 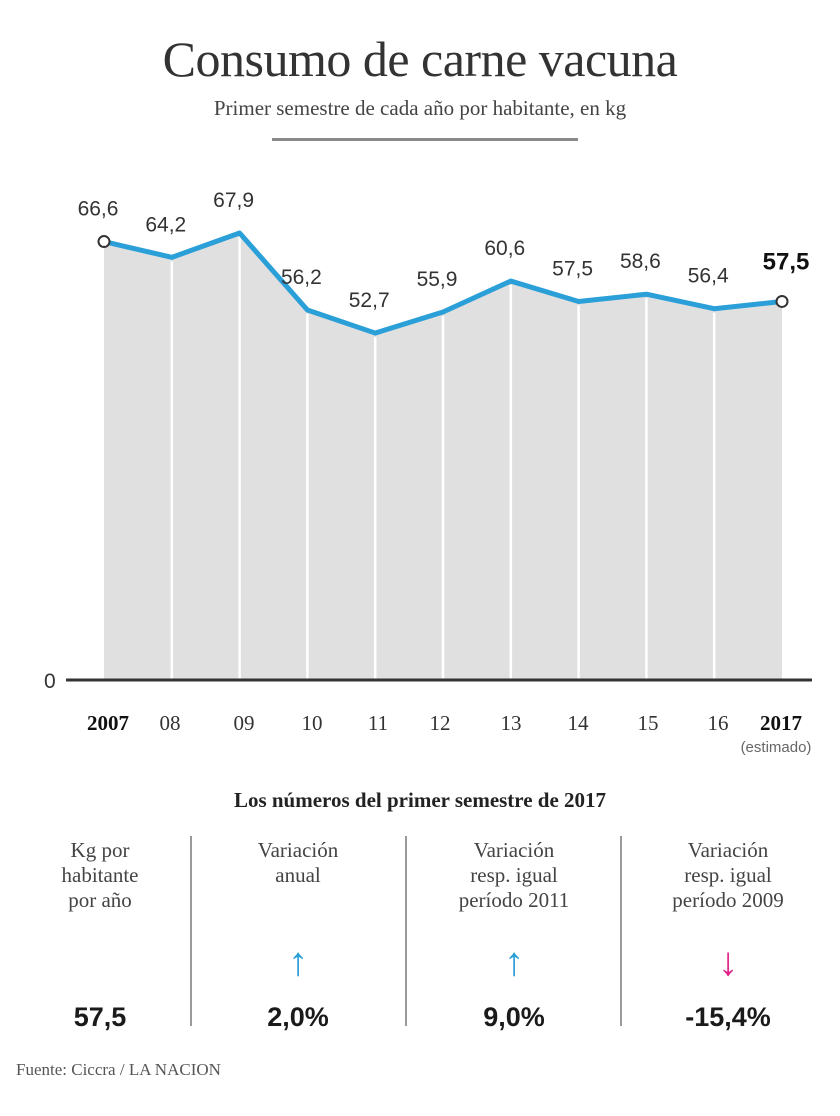 What do you see at coordinates (108, 723) in the screenshot?
I see `x-tick-label: 2007` at bounding box center [108, 723].